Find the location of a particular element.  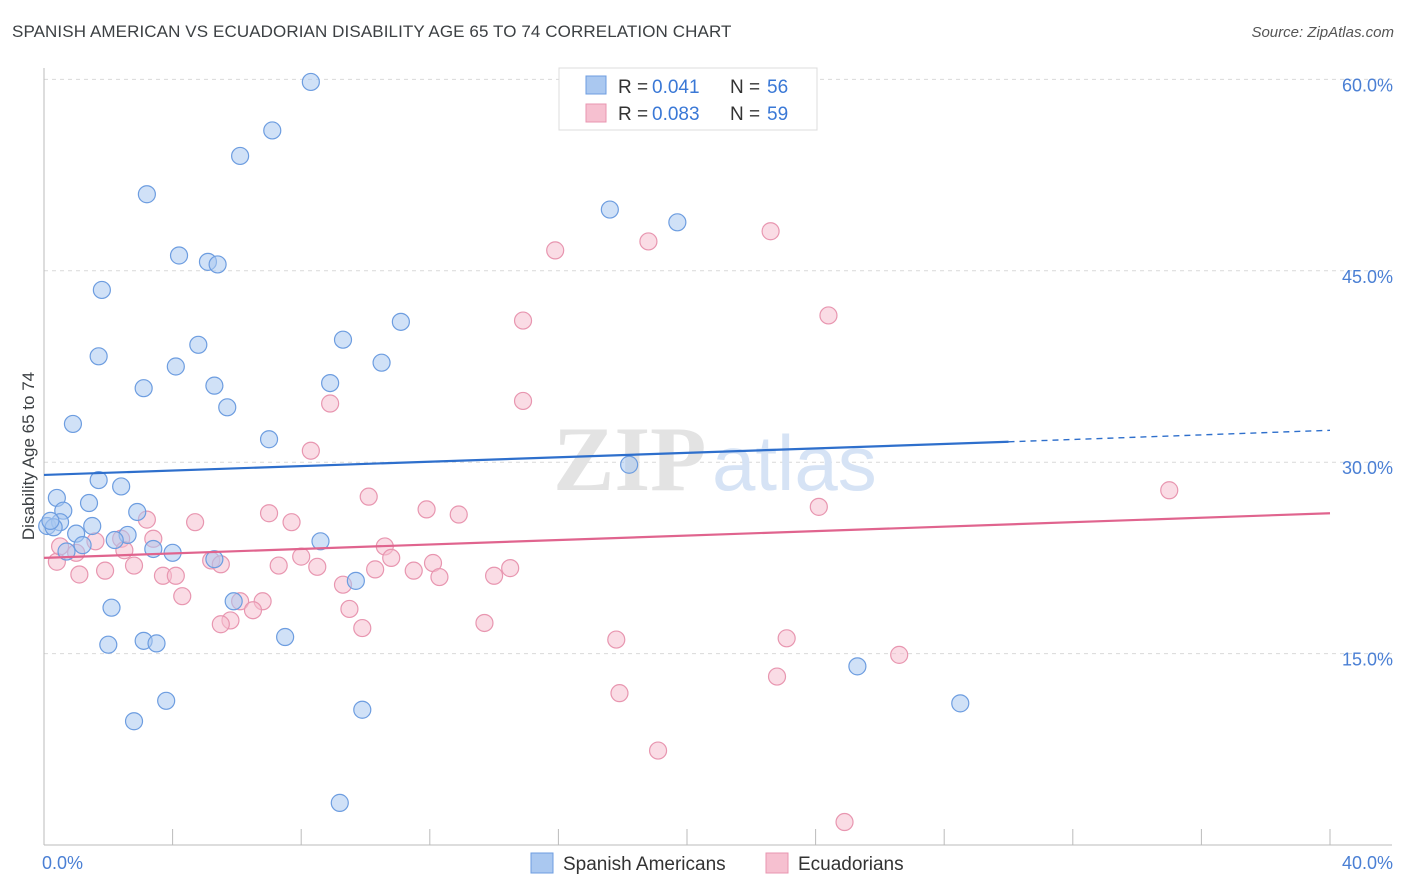

source-label: Source: ZipAtlas.com is located at coordinates (1322, 32).